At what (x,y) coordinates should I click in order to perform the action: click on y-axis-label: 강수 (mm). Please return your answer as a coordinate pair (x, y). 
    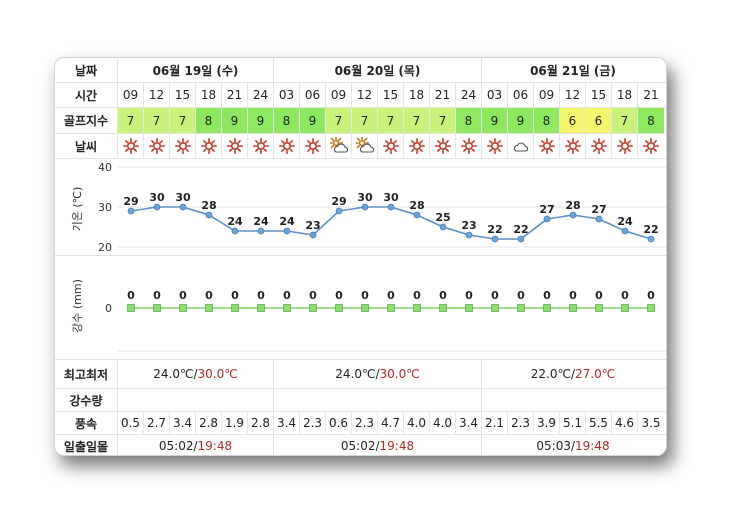
    Looking at the image, I should click on (77, 306).